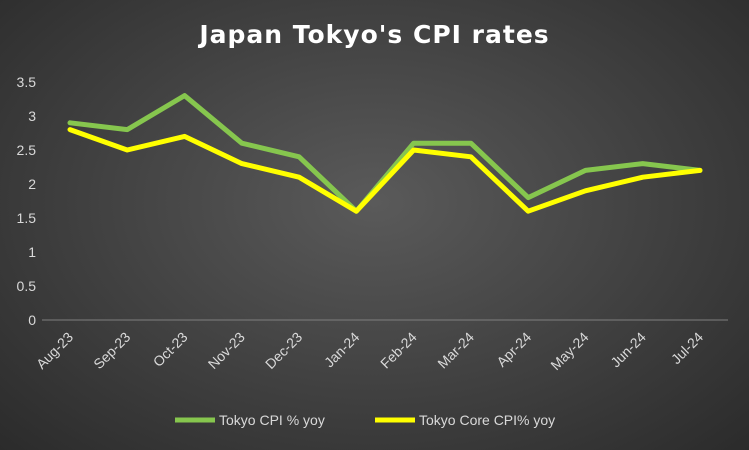 This screenshot has width=749, height=450. I want to click on y-tick-label: 2, so click(32, 184).